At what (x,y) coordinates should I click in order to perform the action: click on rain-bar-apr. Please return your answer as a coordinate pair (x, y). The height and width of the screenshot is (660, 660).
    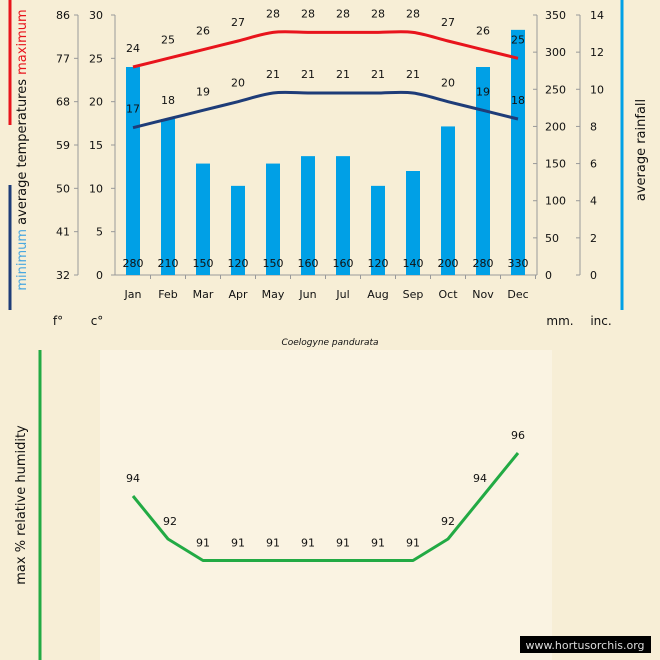
    Looking at the image, I should click on (238, 230).